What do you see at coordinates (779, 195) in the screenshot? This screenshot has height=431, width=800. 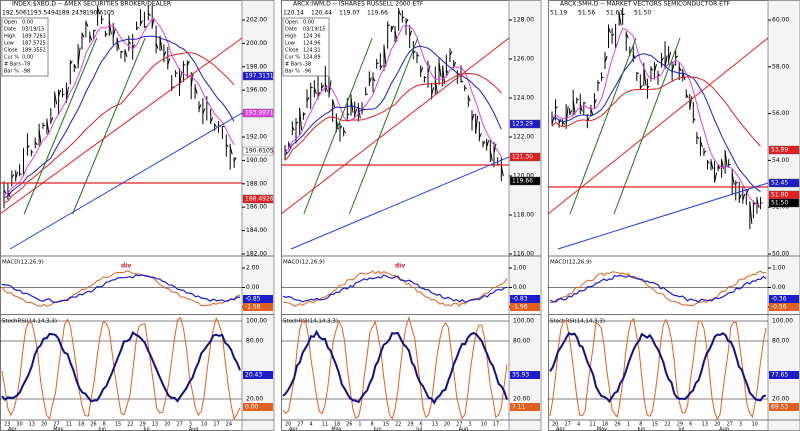 I see `price-flag-label: 51.90` at bounding box center [779, 195].